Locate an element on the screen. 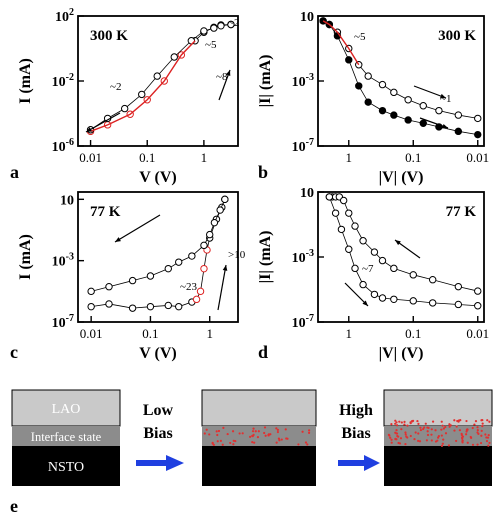 This screenshot has width=495, height=520. interface-label: Interface state is located at coordinates (66, 437).